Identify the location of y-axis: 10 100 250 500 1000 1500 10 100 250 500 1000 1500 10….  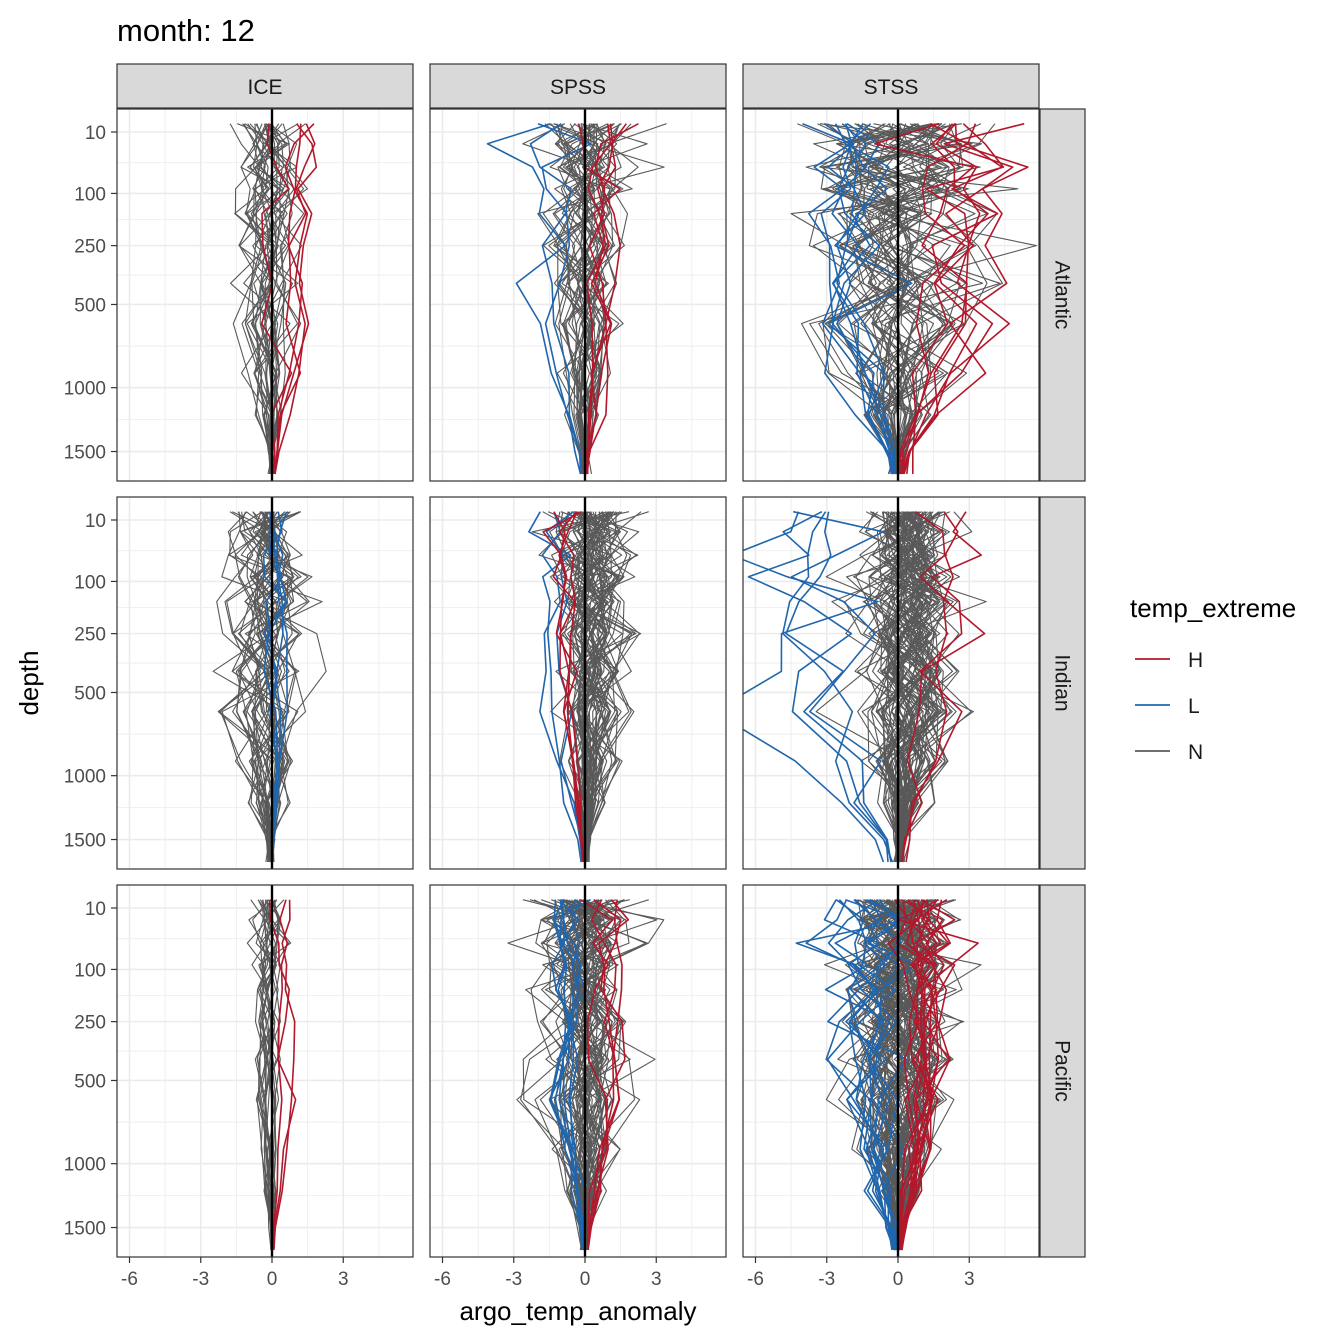
(90, 681).